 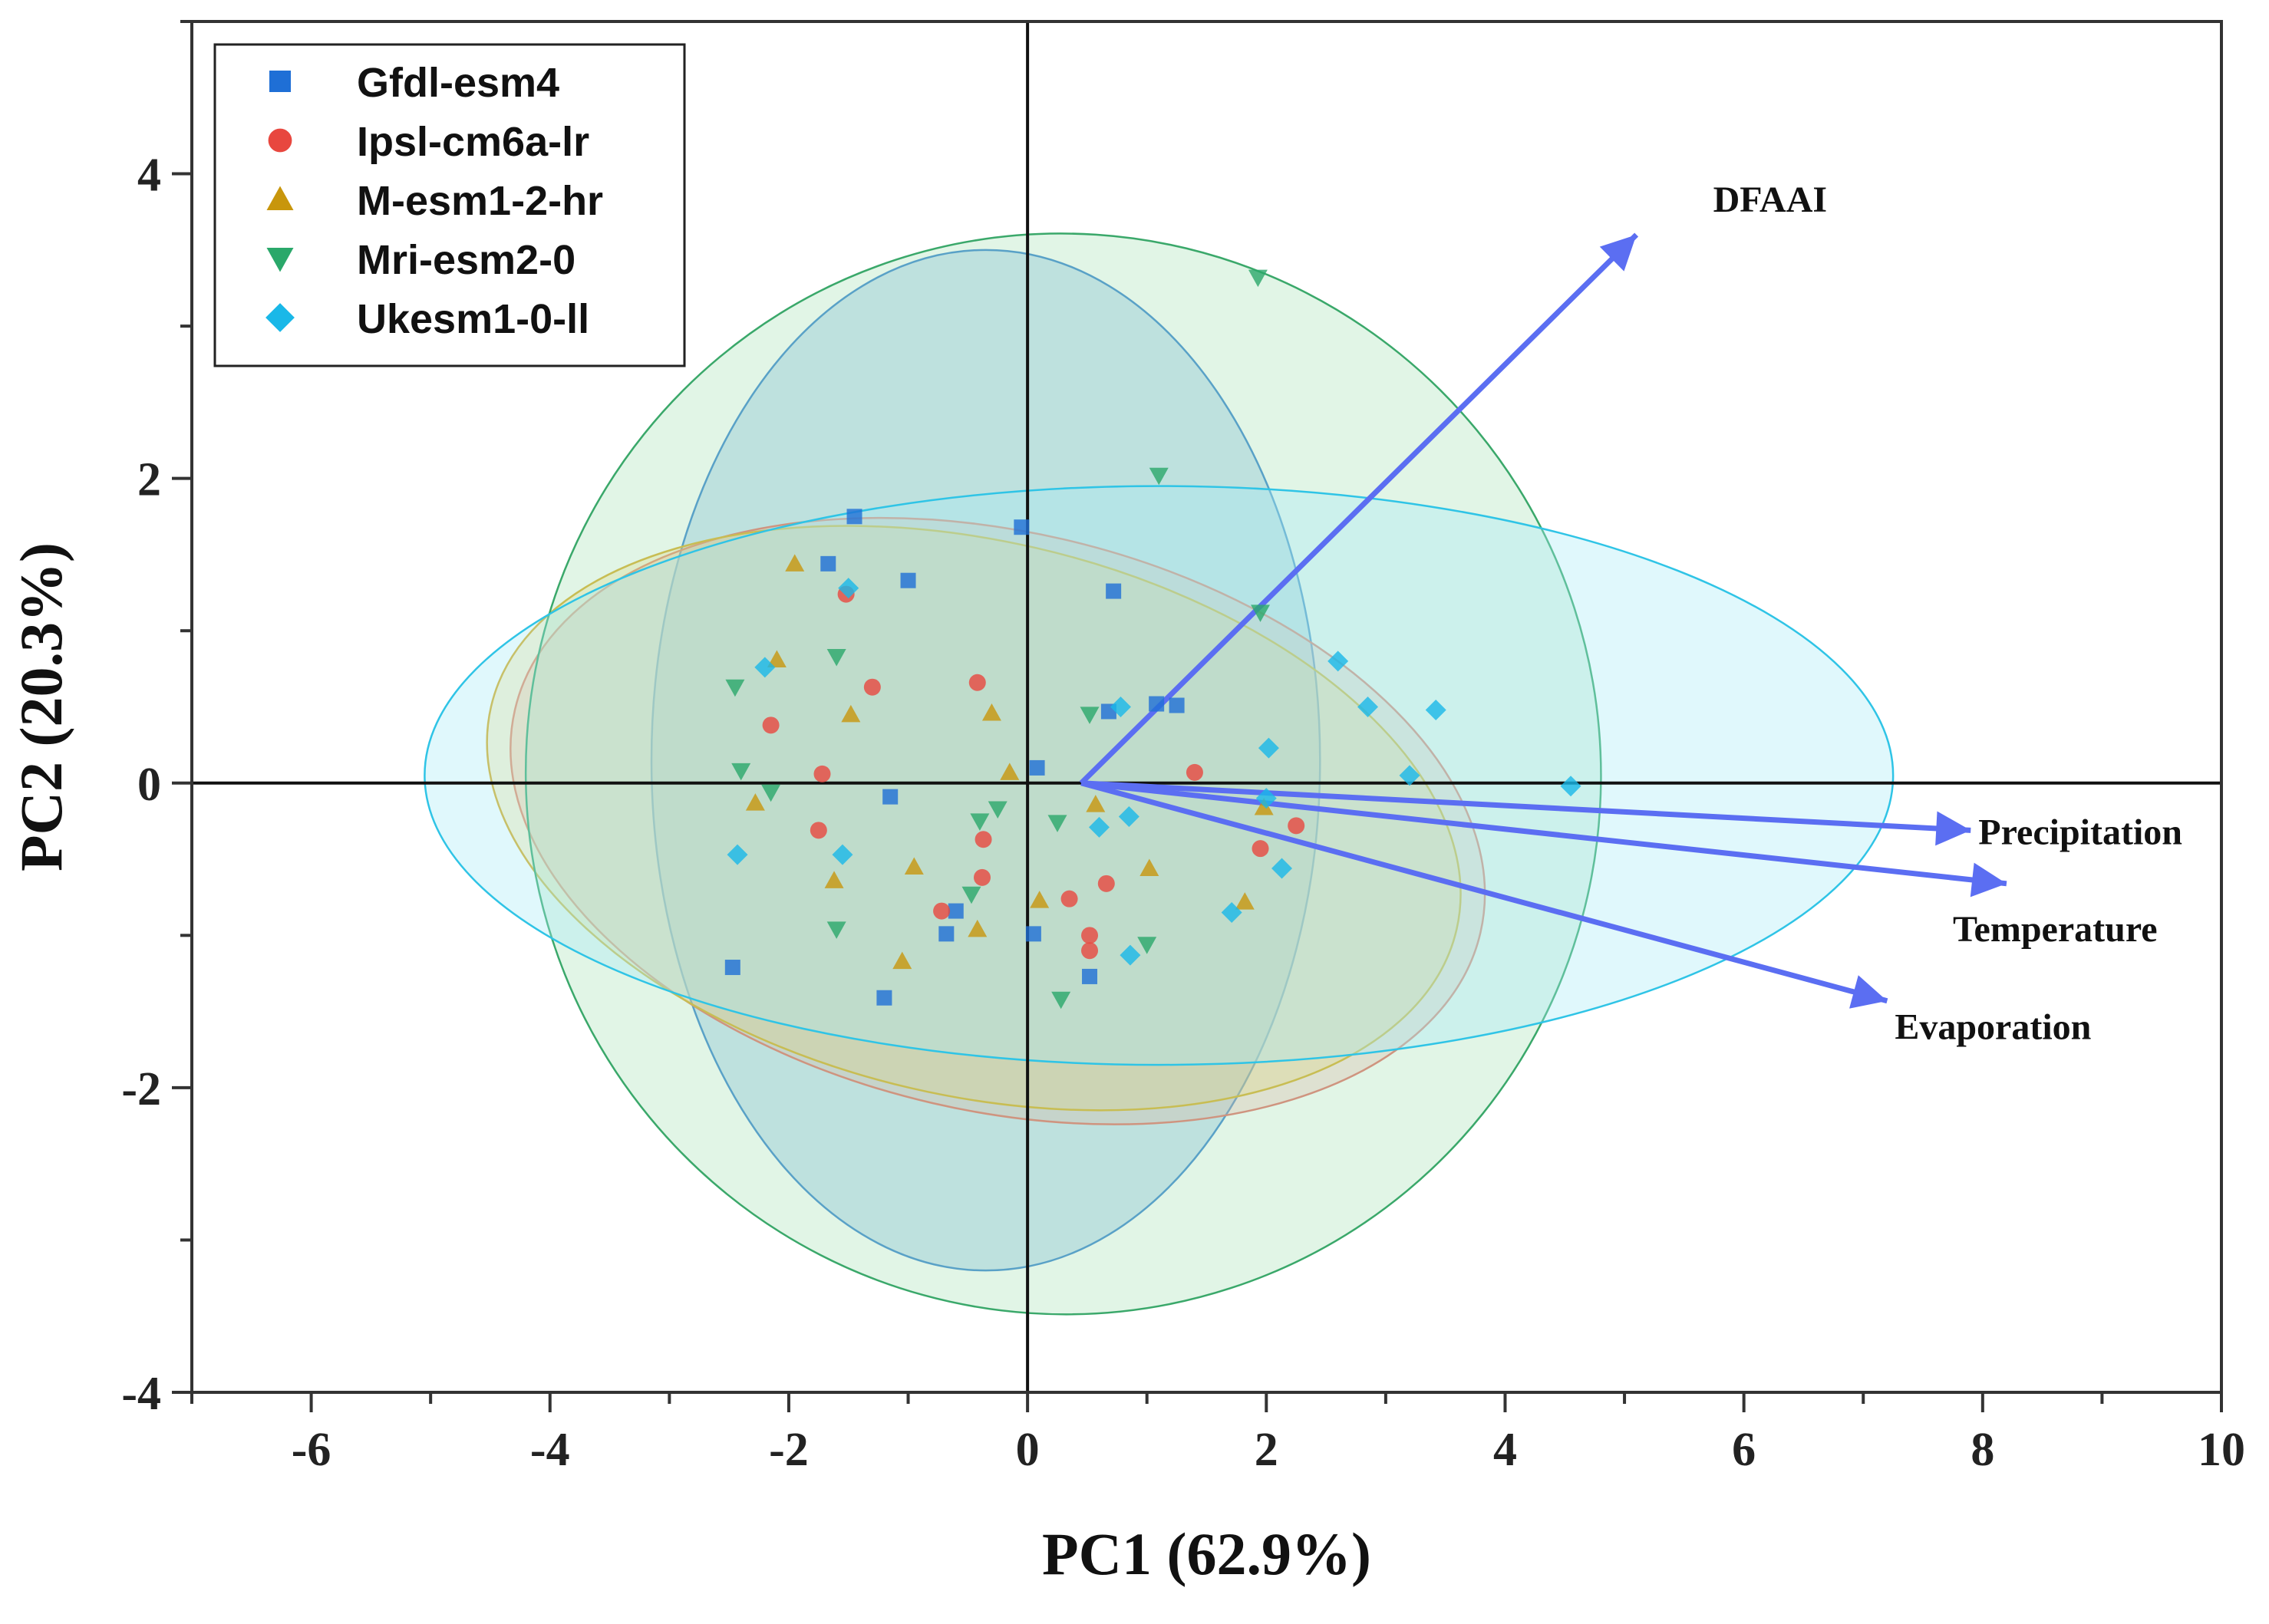 What do you see at coordinates (458, 83) in the screenshot?
I see `legend-label-gfdl-esm4: Gfdl-esm4` at bounding box center [458, 83].